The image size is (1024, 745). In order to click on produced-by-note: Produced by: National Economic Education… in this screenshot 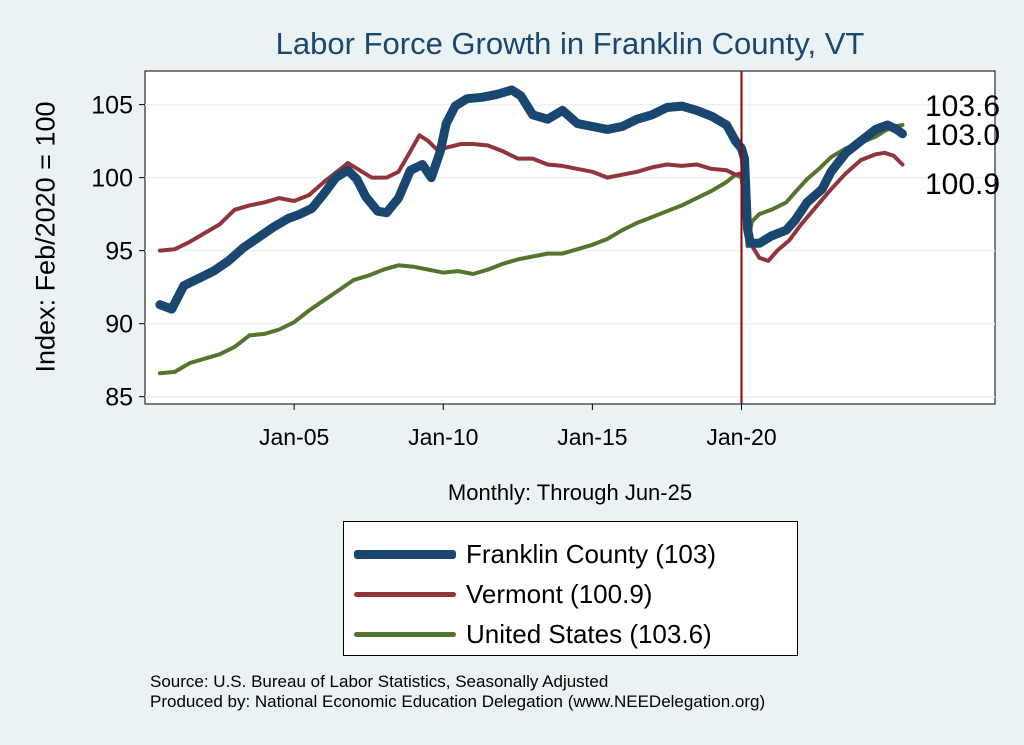, I will do `click(458, 701)`.